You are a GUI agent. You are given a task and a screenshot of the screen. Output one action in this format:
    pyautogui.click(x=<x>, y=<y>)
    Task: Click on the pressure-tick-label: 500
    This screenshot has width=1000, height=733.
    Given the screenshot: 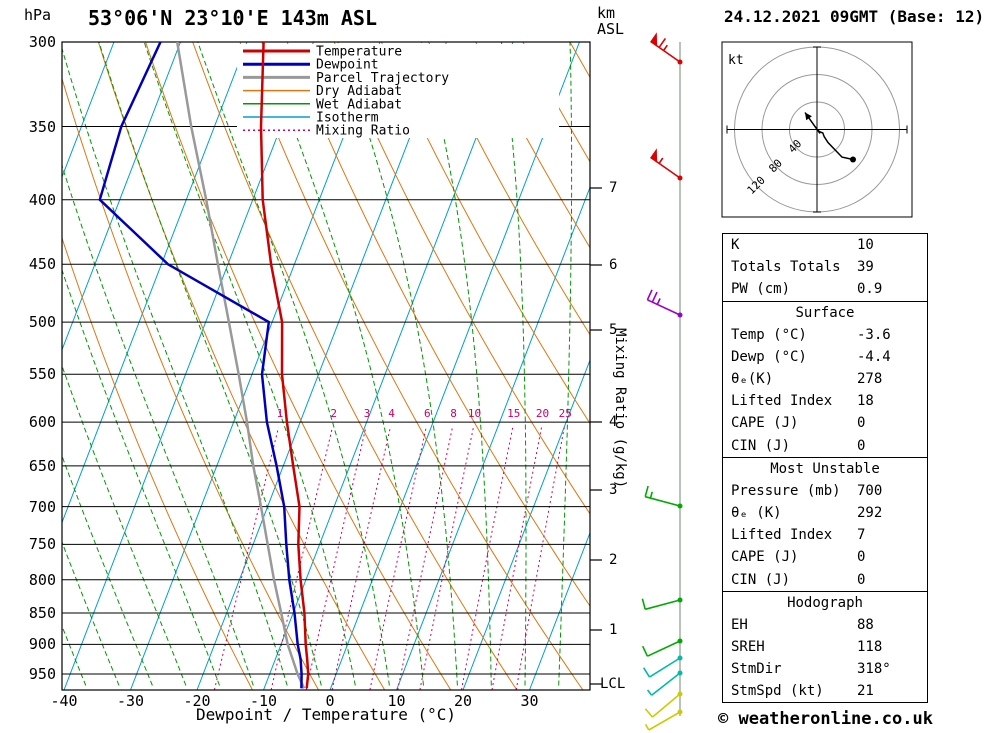 What is the action you would take?
    pyautogui.click(x=42, y=322)
    